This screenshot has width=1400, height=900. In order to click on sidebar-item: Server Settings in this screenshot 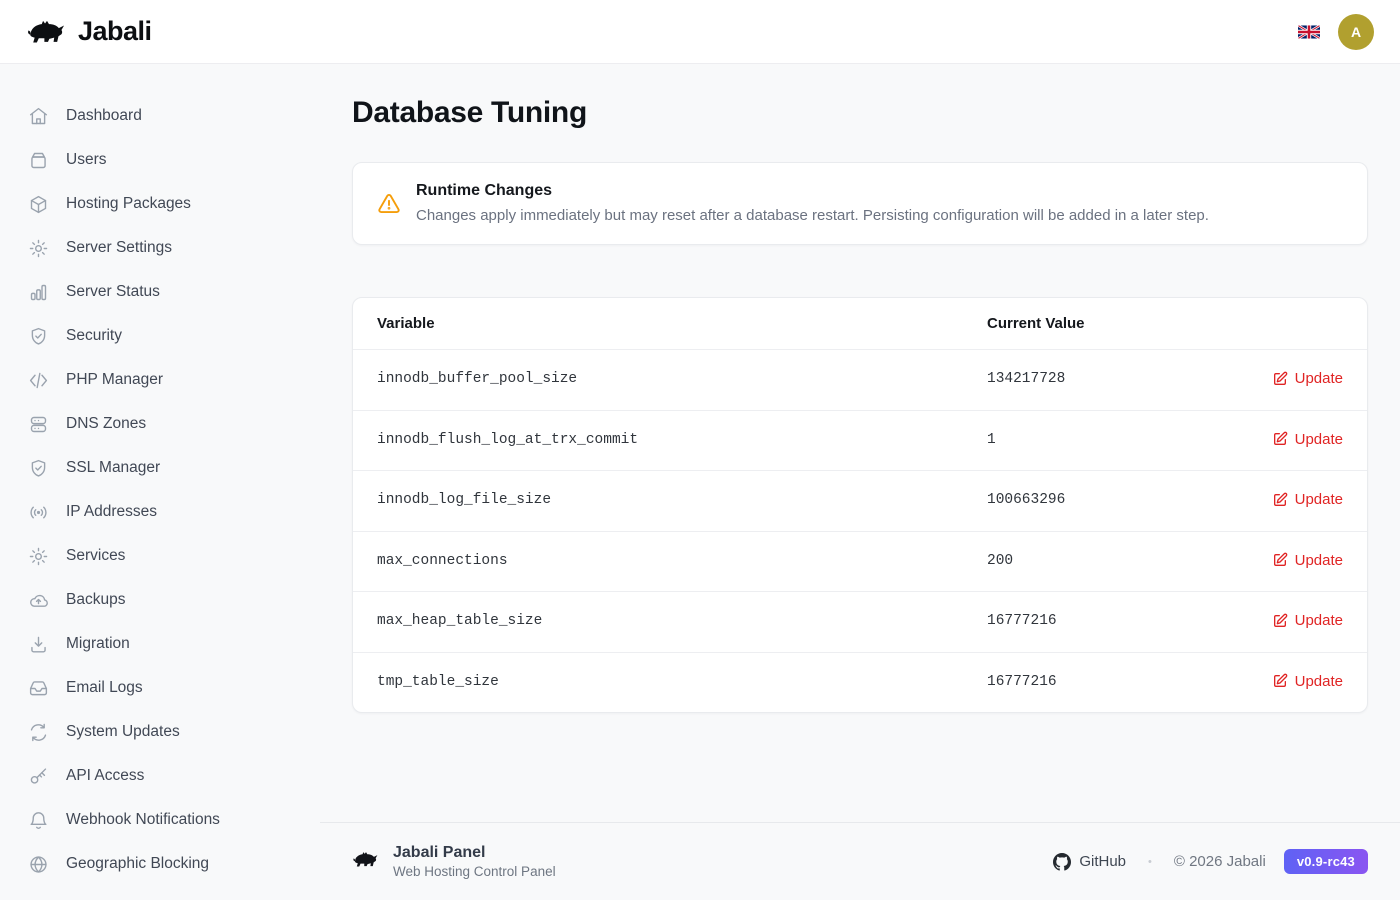, I will do `click(160, 248)`.